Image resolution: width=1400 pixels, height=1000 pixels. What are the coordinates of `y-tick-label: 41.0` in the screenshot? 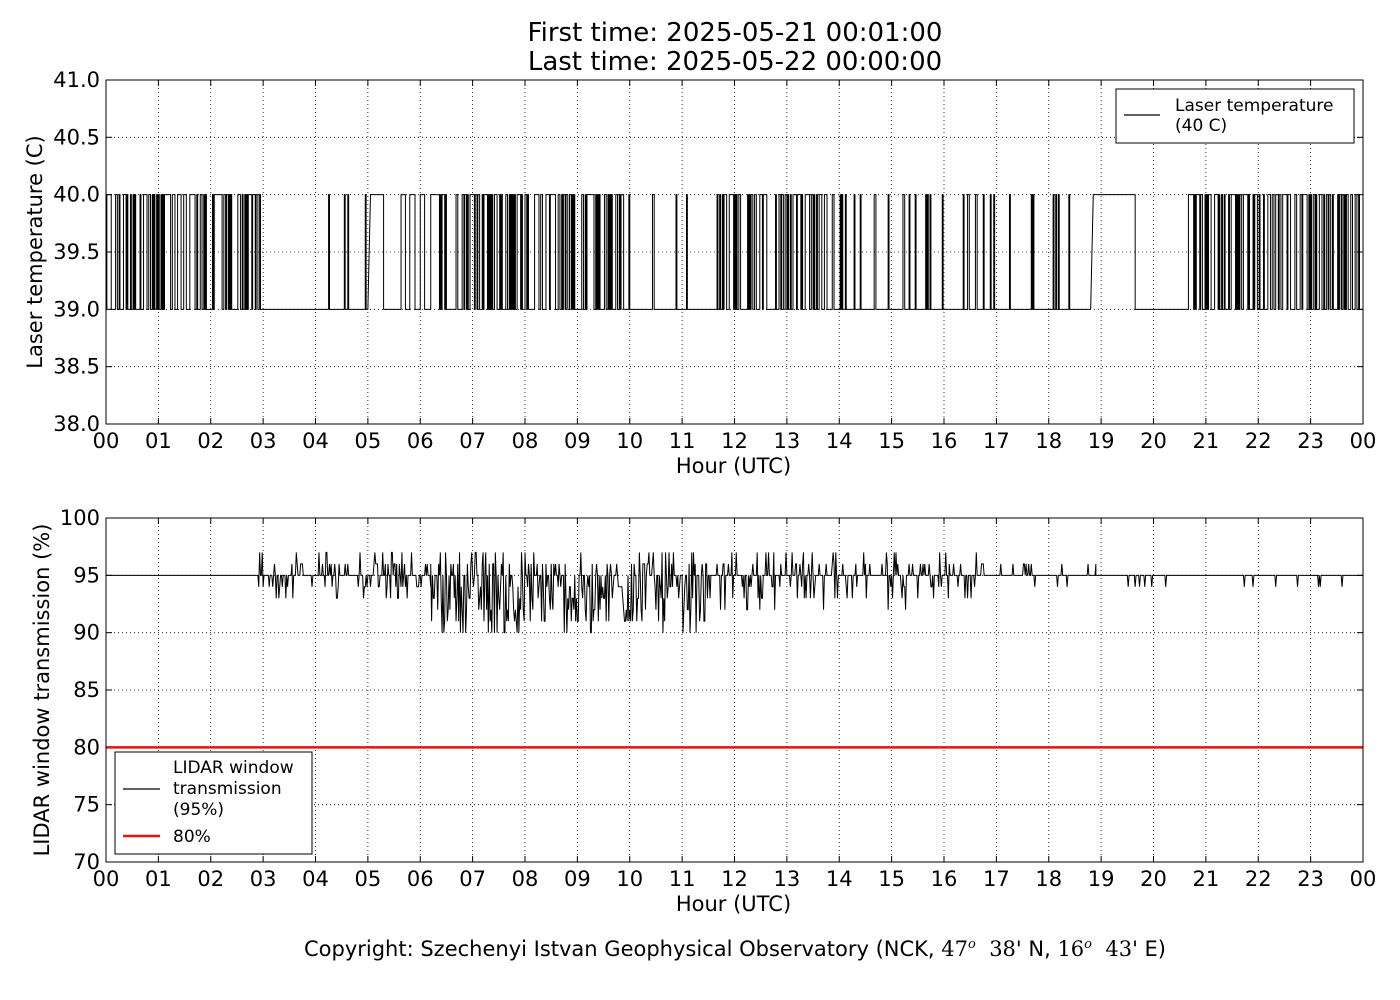 It's located at (76, 80).